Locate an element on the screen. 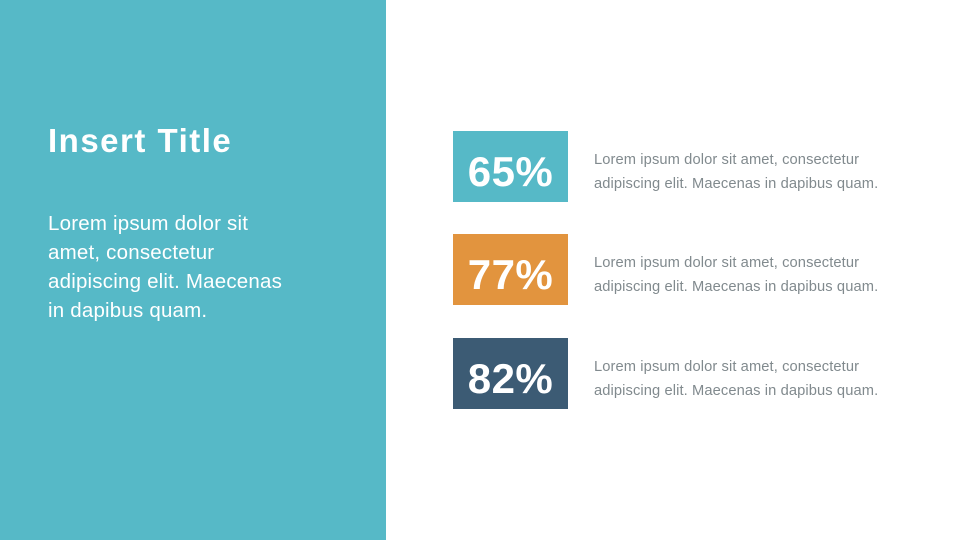  stat-box-77: 77% is located at coordinates (510, 269).